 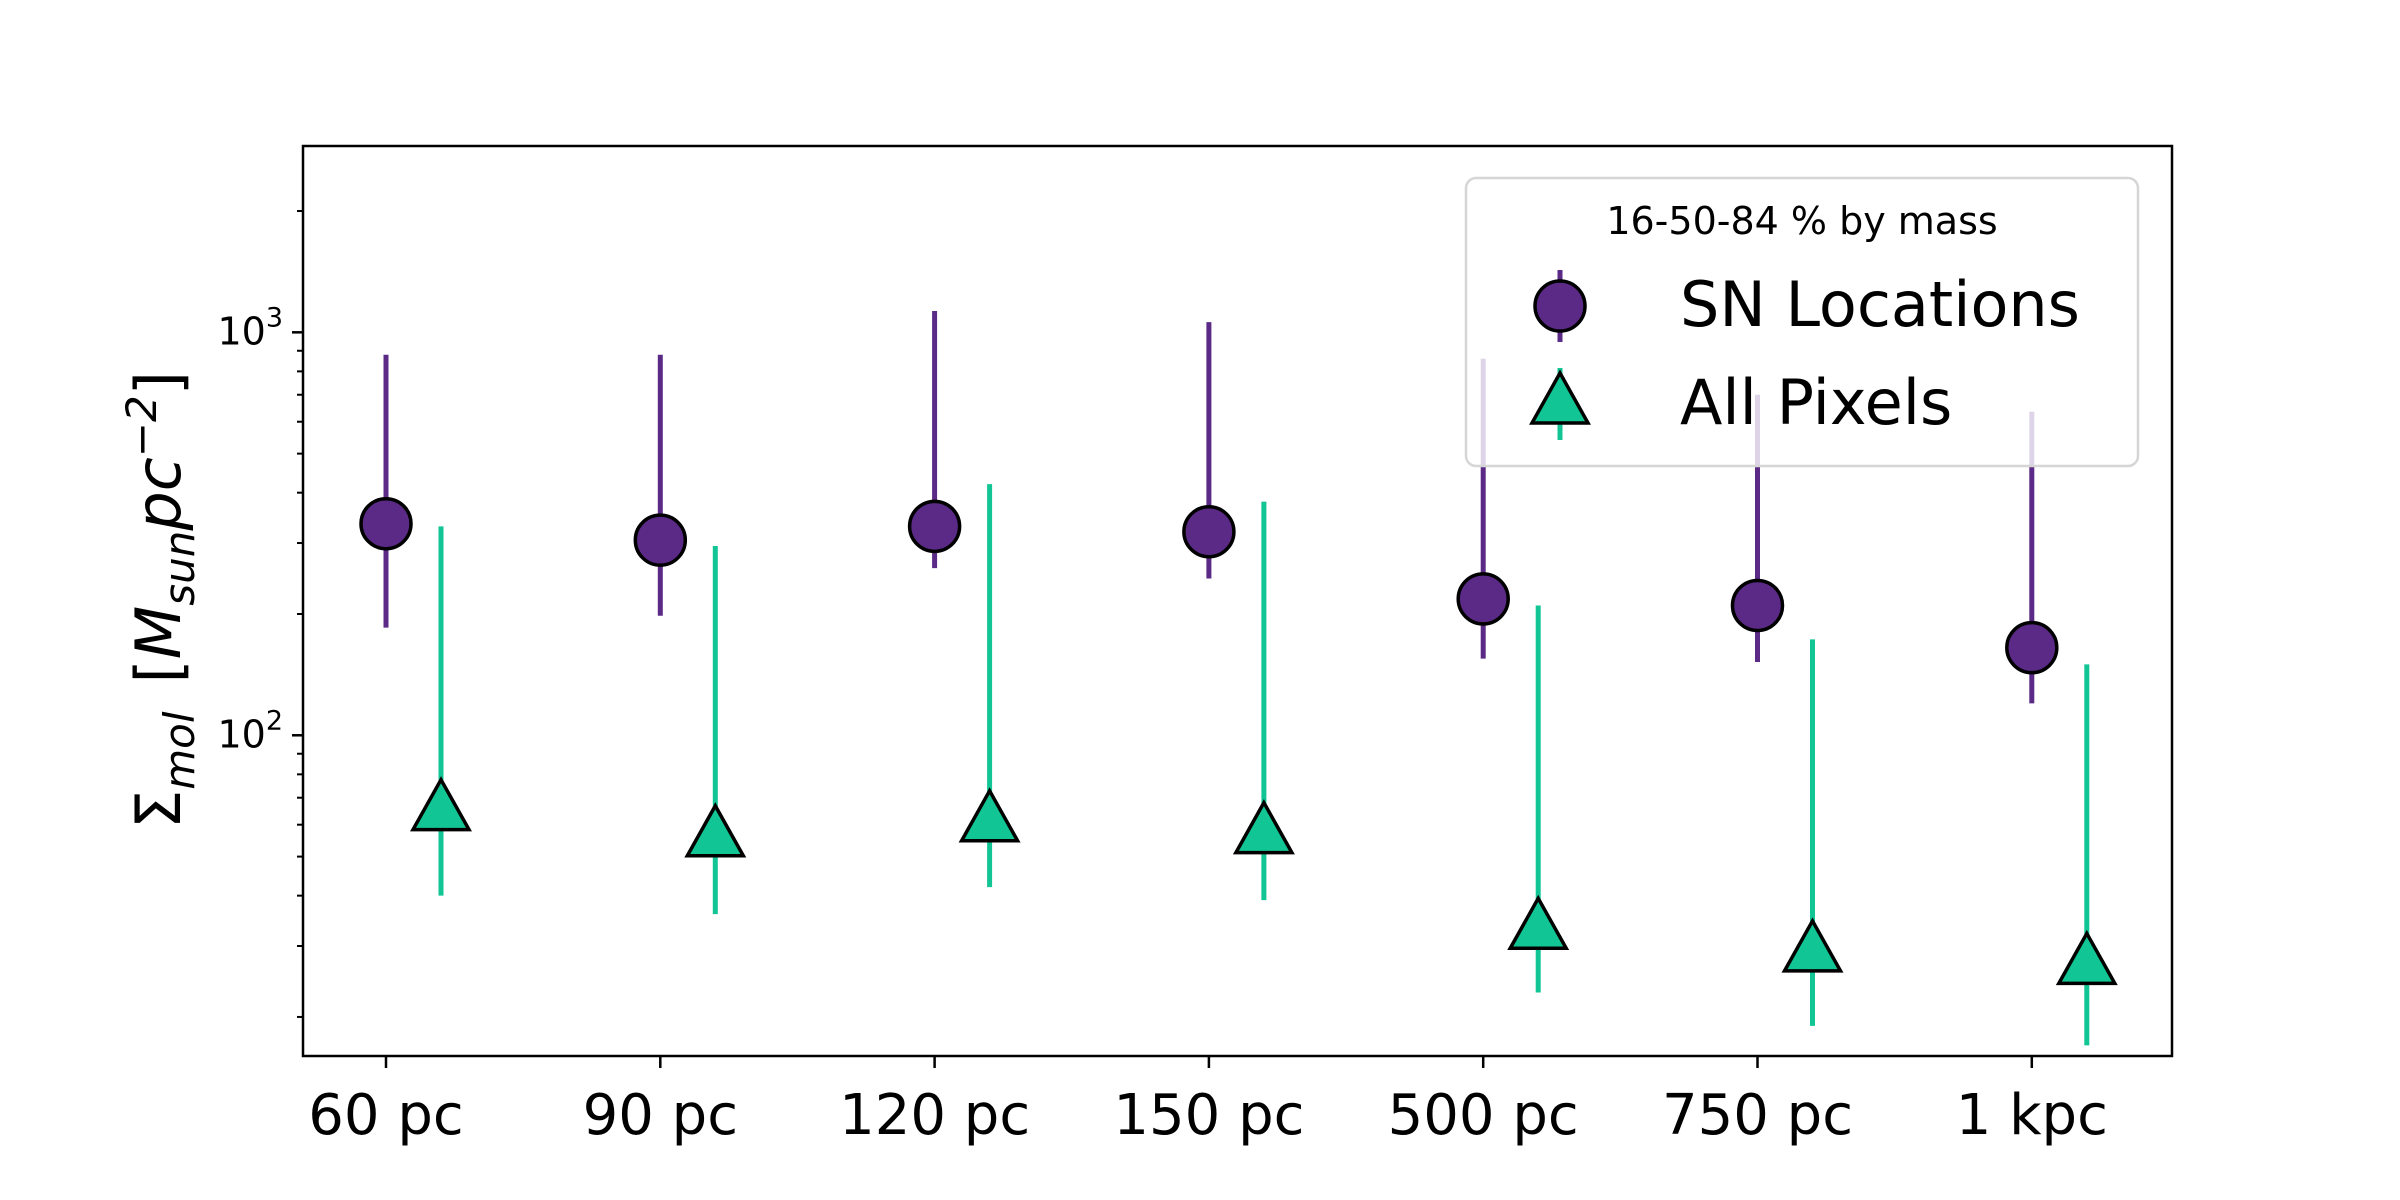 What do you see at coordinates (1208, 1115) in the screenshot?
I see `x-tick-label-4: 150 pc` at bounding box center [1208, 1115].